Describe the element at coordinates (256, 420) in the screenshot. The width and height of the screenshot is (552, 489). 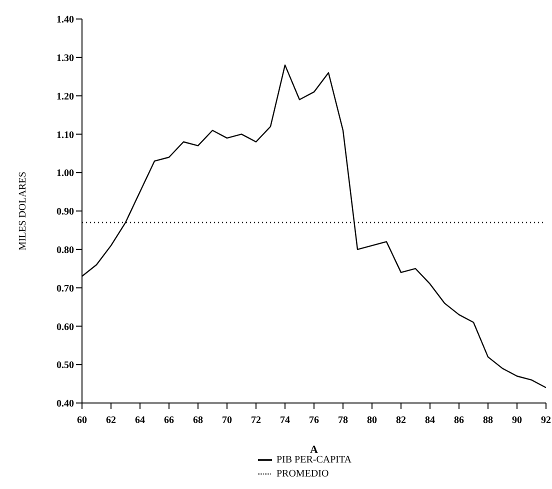
I see `x-tick-label: 72` at that location.